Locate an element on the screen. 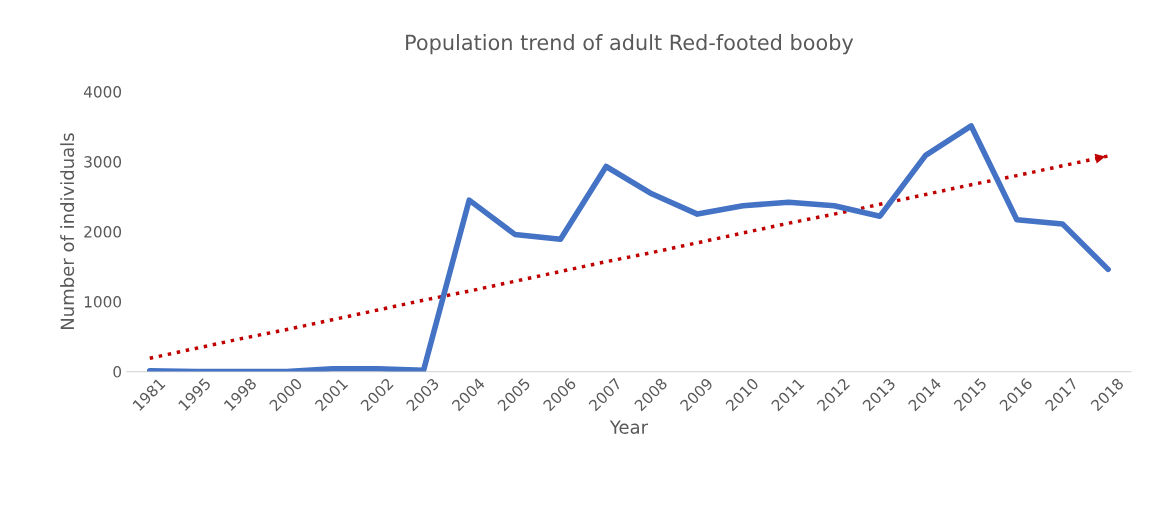 Image resolution: width=1154 pixels, height=509 pixels. y-tick-label: 3000 is located at coordinates (103, 162).